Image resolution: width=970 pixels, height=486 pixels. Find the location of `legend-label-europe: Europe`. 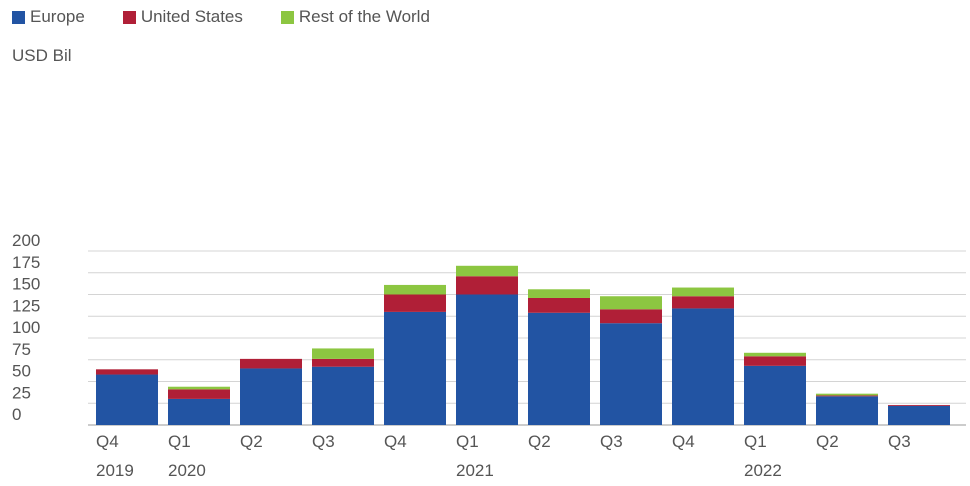

legend-label-europe: Europe is located at coordinates (57, 16).